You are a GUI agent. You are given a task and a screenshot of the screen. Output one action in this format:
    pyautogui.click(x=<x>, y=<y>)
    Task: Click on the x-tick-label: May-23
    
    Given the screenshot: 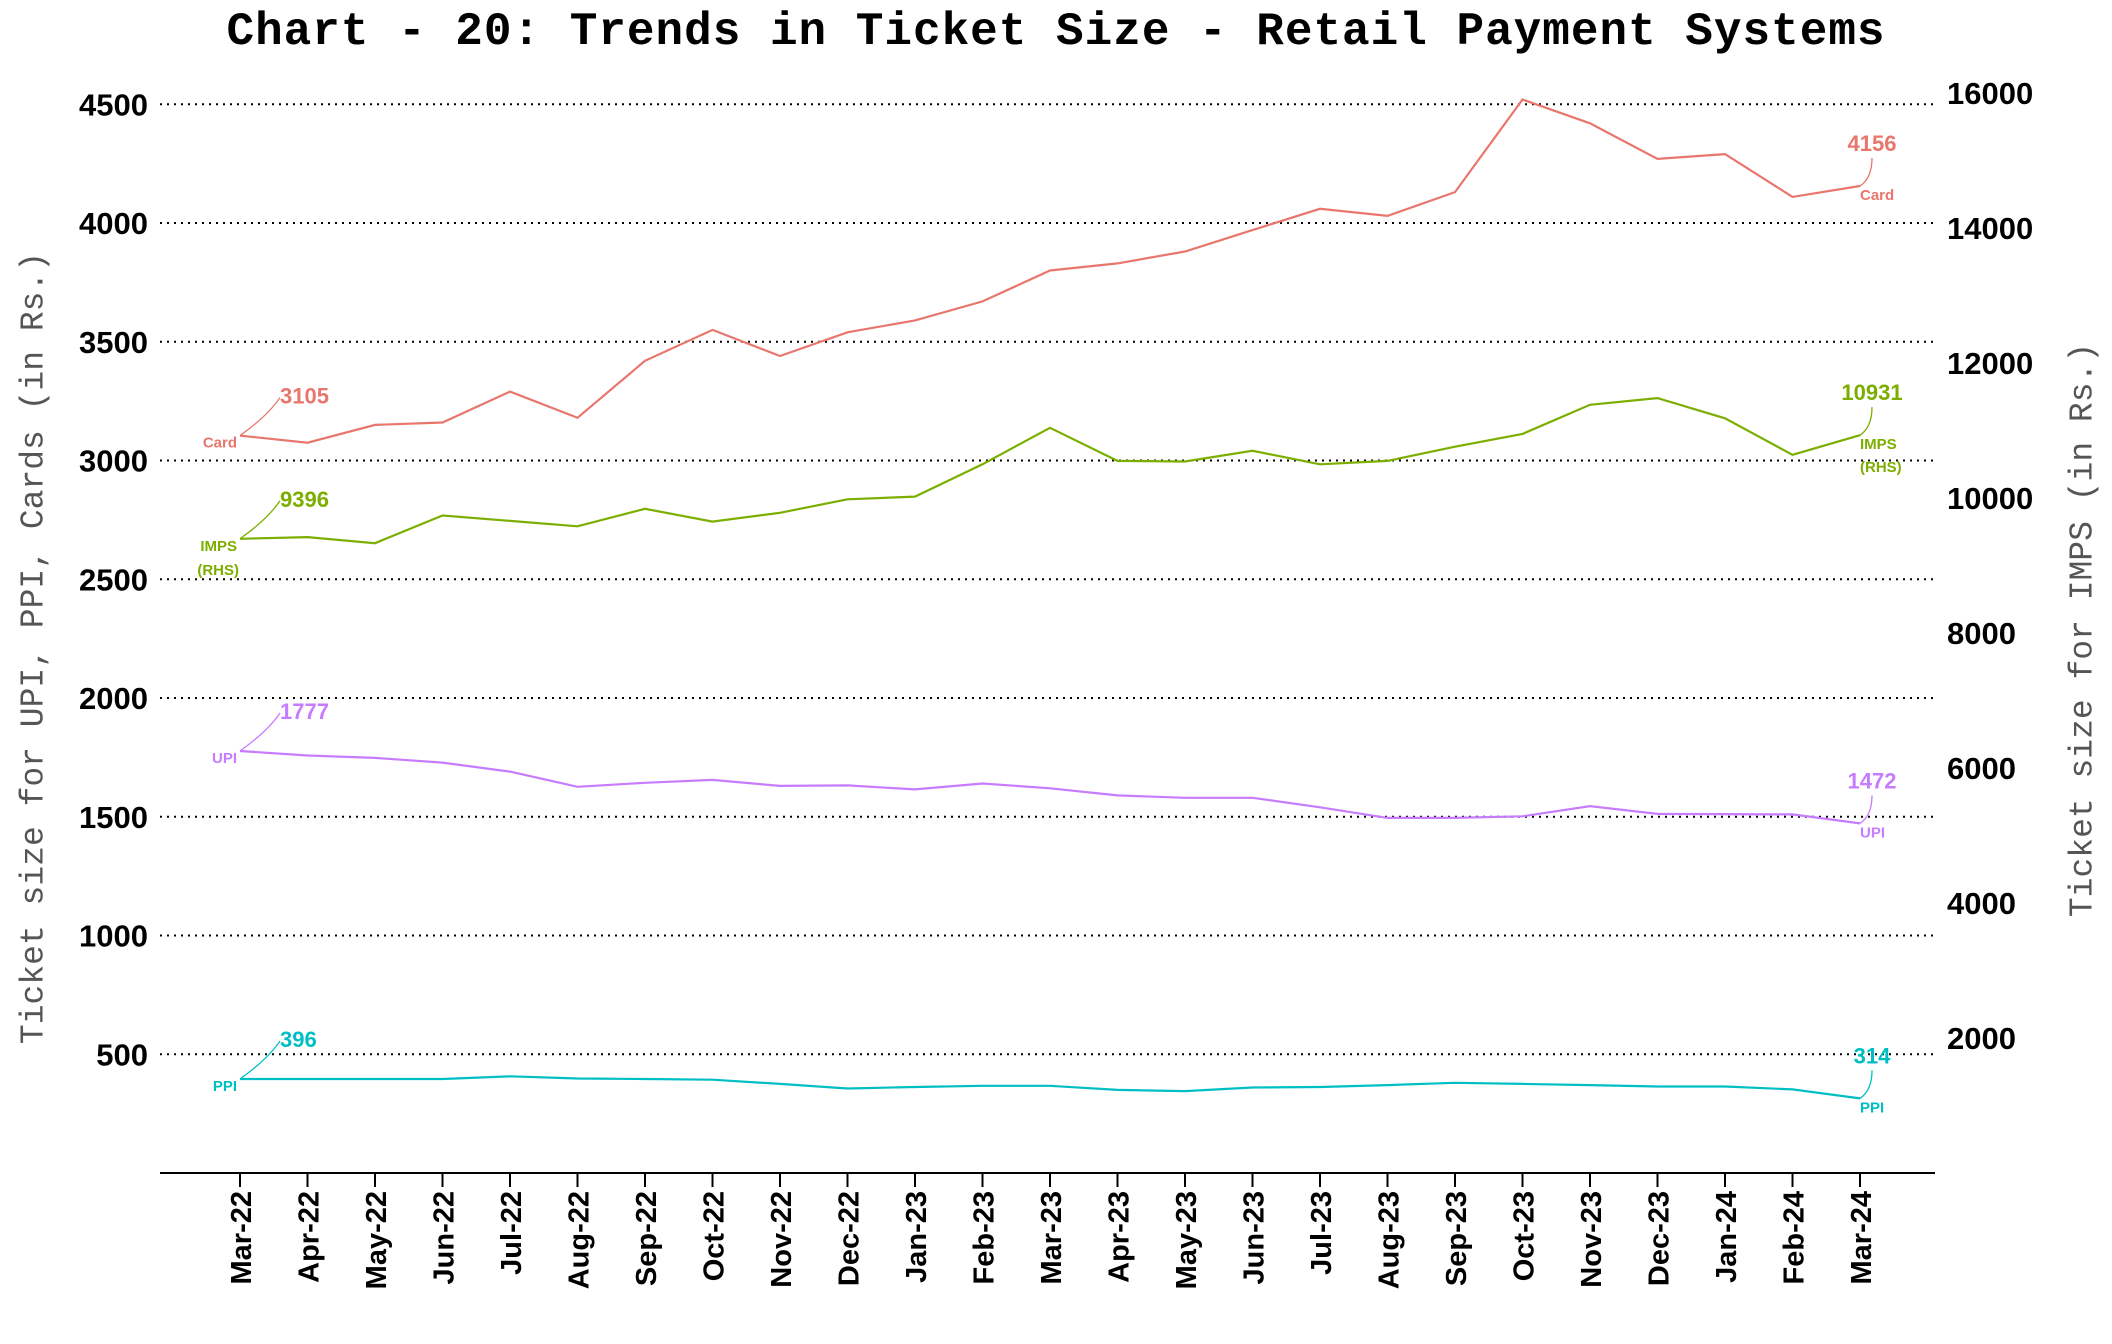 What is the action you would take?
    pyautogui.click(x=1187, y=1240)
    